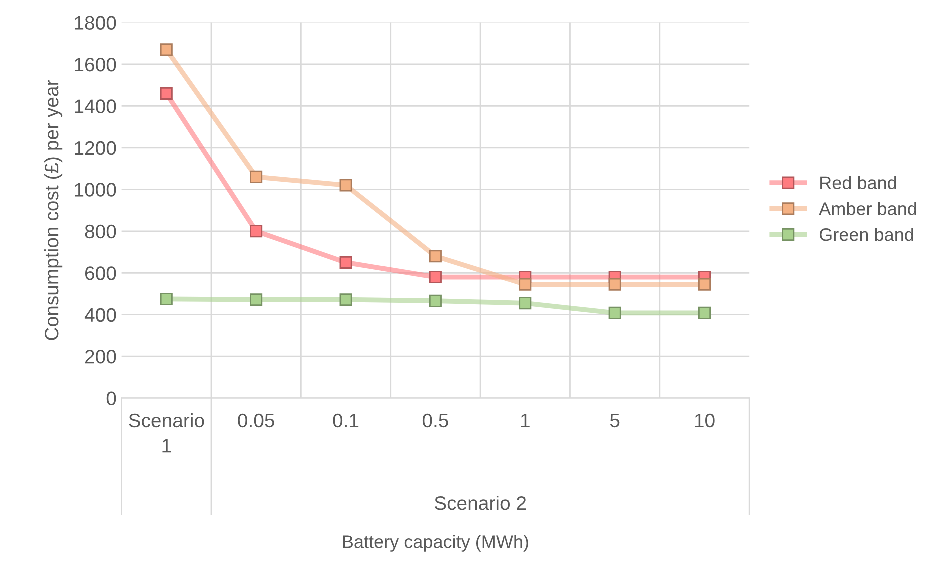  I want to click on y-tick-label: 1200, so click(95, 148).